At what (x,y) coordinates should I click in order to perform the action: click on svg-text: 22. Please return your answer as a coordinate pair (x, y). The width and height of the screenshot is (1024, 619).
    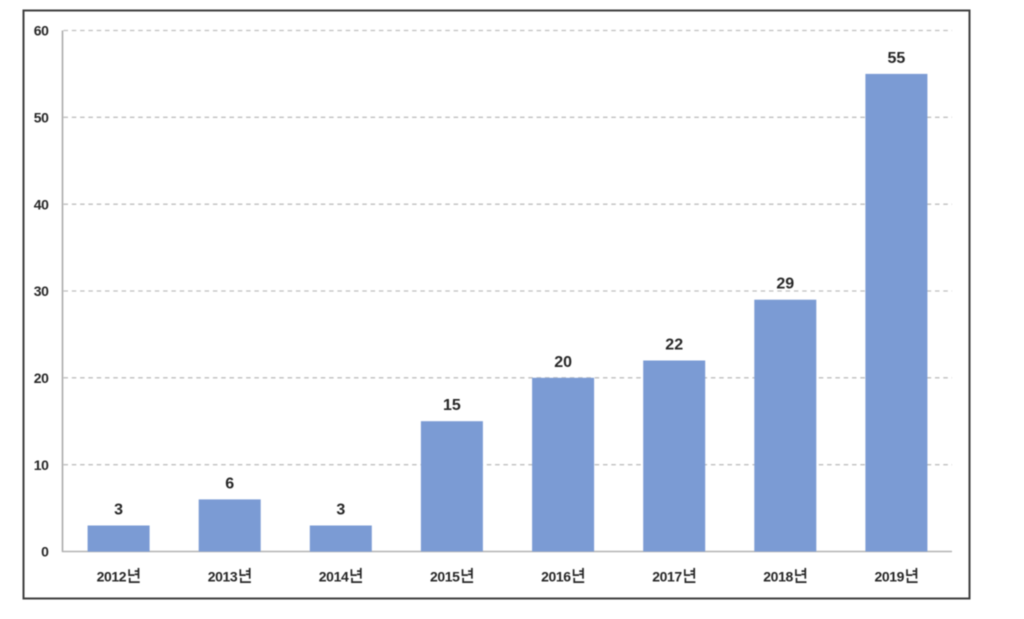
    Looking at the image, I should click on (674, 345).